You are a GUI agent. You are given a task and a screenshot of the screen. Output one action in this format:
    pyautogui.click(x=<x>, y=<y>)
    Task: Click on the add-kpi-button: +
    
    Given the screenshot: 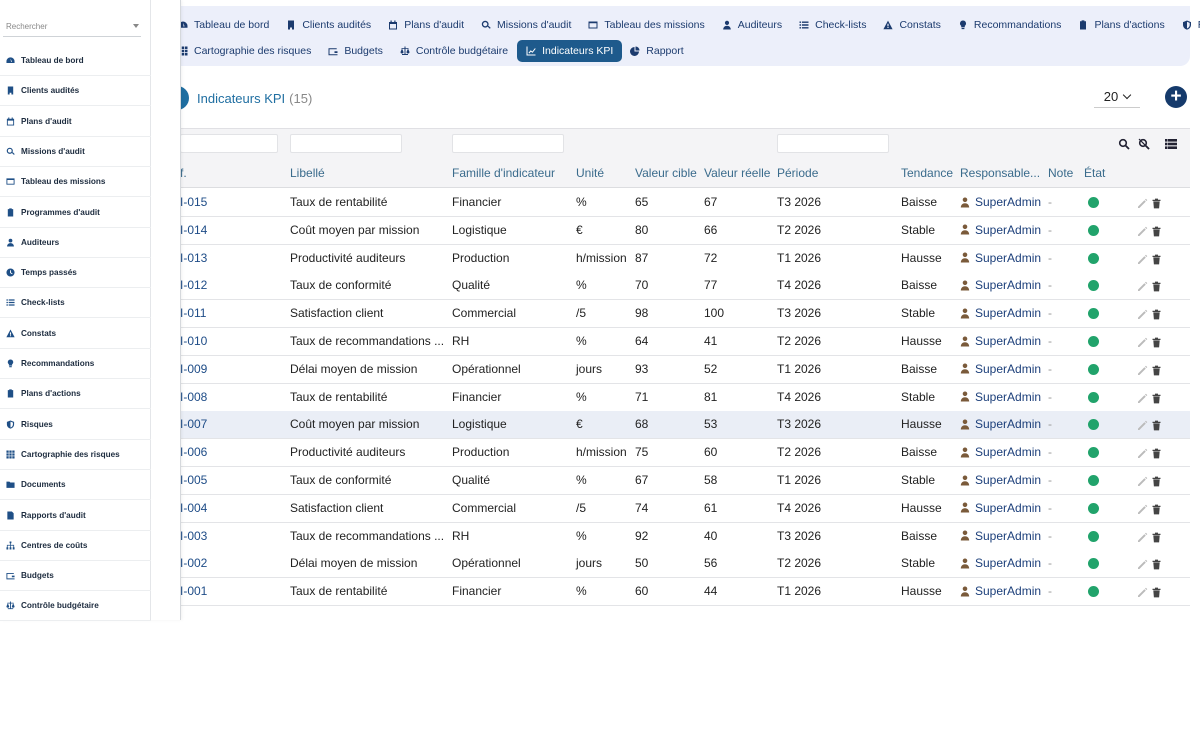 What is the action you would take?
    pyautogui.click(x=1176, y=97)
    